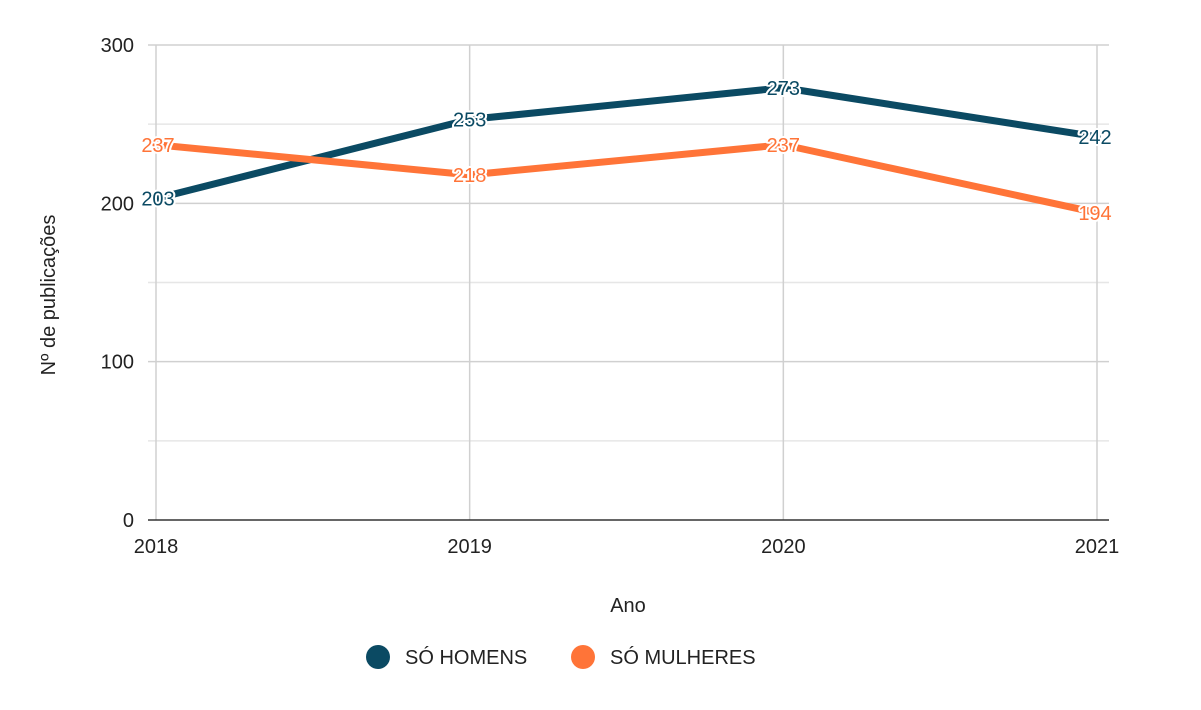 This screenshot has width=1201, height=710. What do you see at coordinates (683, 657) in the screenshot?
I see `legend-label: SÓ MULHERES` at bounding box center [683, 657].